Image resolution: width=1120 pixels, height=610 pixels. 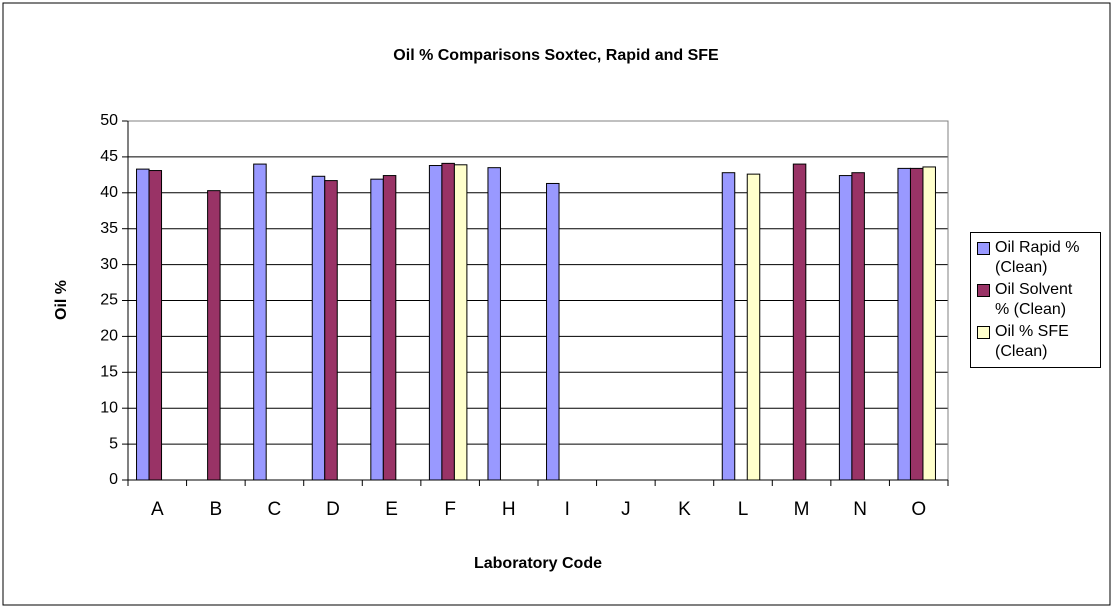 What do you see at coordinates (333, 509) in the screenshot?
I see `x-tick-label: D` at bounding box center [333, 509].